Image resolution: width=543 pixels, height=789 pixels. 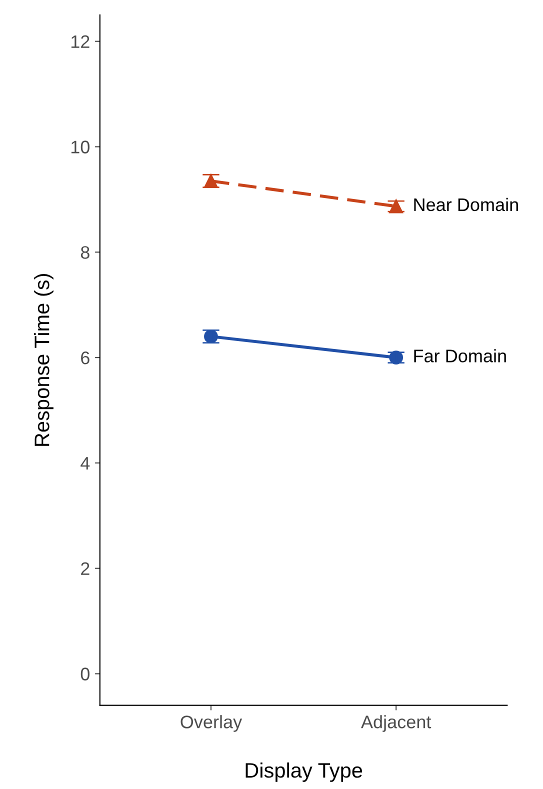 I want to click on y-tick-label: 0, so click(x=85, y=674).